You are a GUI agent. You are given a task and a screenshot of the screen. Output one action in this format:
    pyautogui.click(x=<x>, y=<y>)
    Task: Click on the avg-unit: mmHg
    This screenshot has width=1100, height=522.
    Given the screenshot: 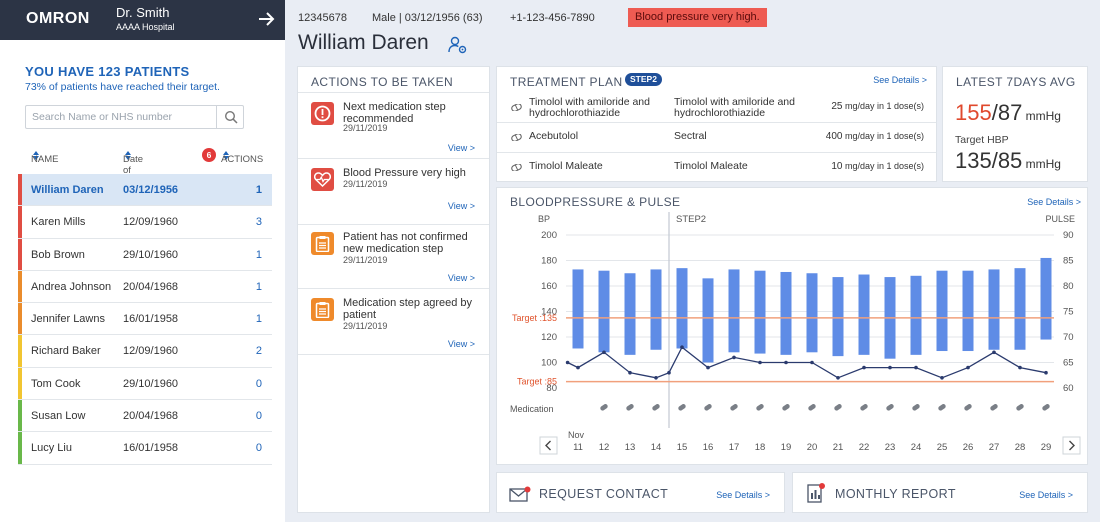 What is the action you would take?
    pyautogui.click(x=1041, y=116)
    